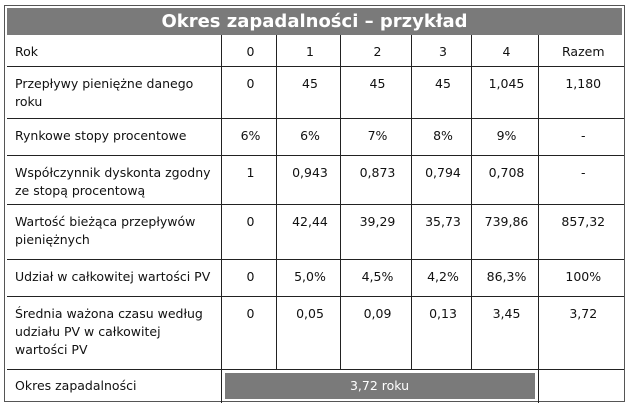 This screenshot has width=629, height=407. Describe the element at coordinates (308, 231) in the screenshot. I see `row-value: 42,44` at that location.